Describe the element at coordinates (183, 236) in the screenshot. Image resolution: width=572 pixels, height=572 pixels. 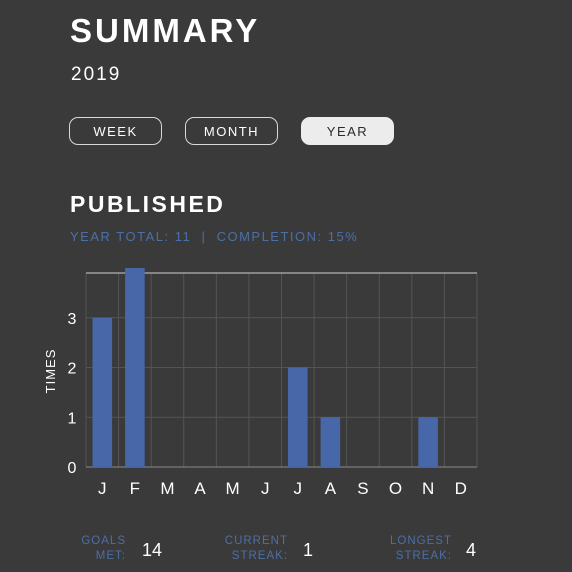
I see `year-total-value: 11` at that location.